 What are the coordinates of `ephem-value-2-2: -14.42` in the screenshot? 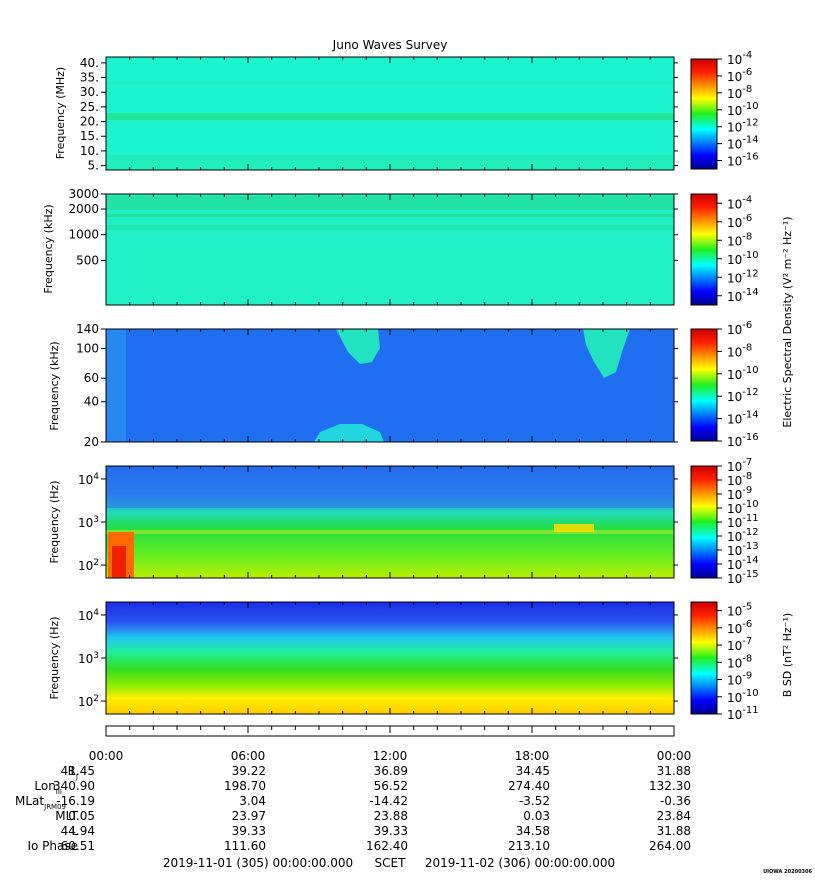 It's located at (388, 801).